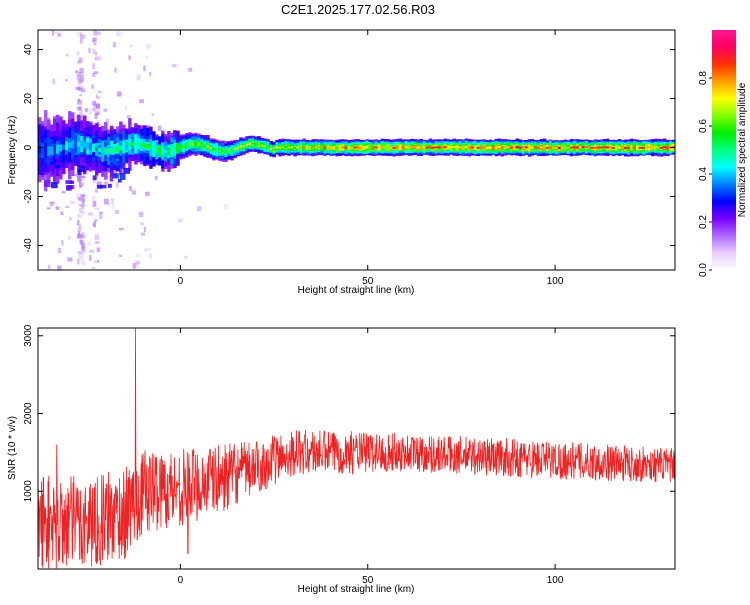 The image size is (750, 605). Describe the element at coordinates (724, 150) in the screenshot. I see `colorbar-gradient` at that location.